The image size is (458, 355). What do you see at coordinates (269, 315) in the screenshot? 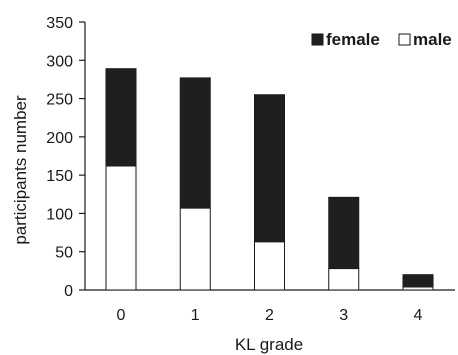
I see `x-tick-label: 2` at bounding box center [269, 315].